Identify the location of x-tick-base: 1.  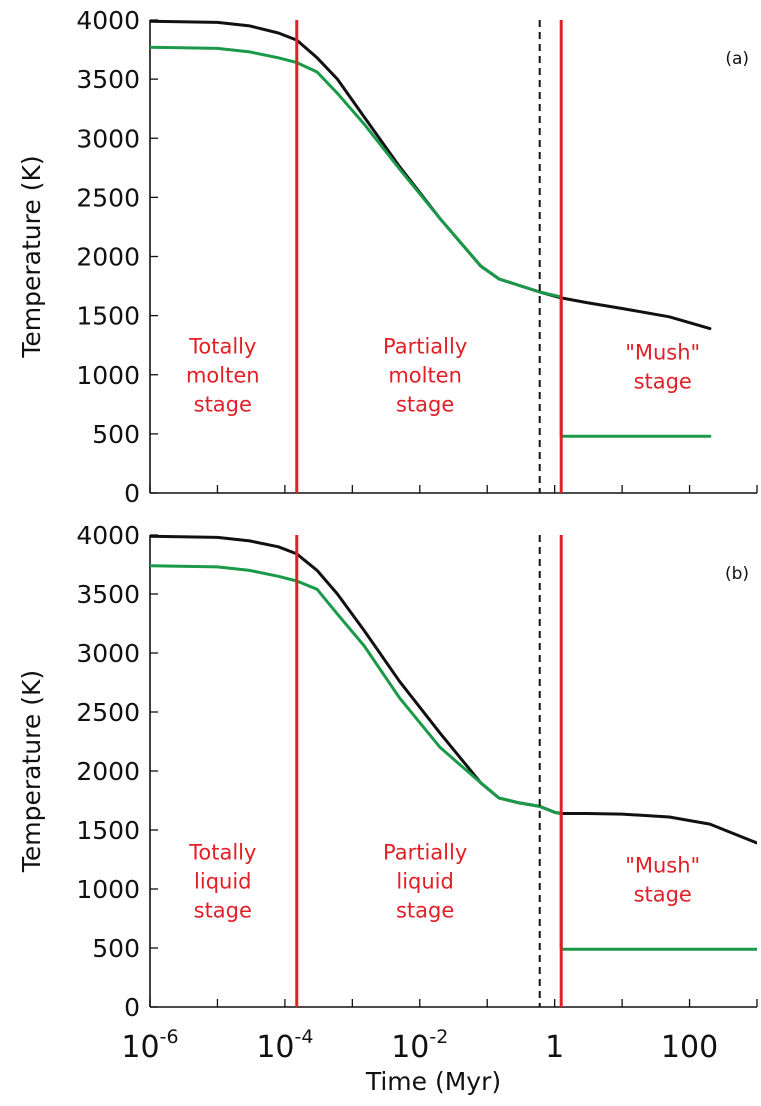
(554, 1047).